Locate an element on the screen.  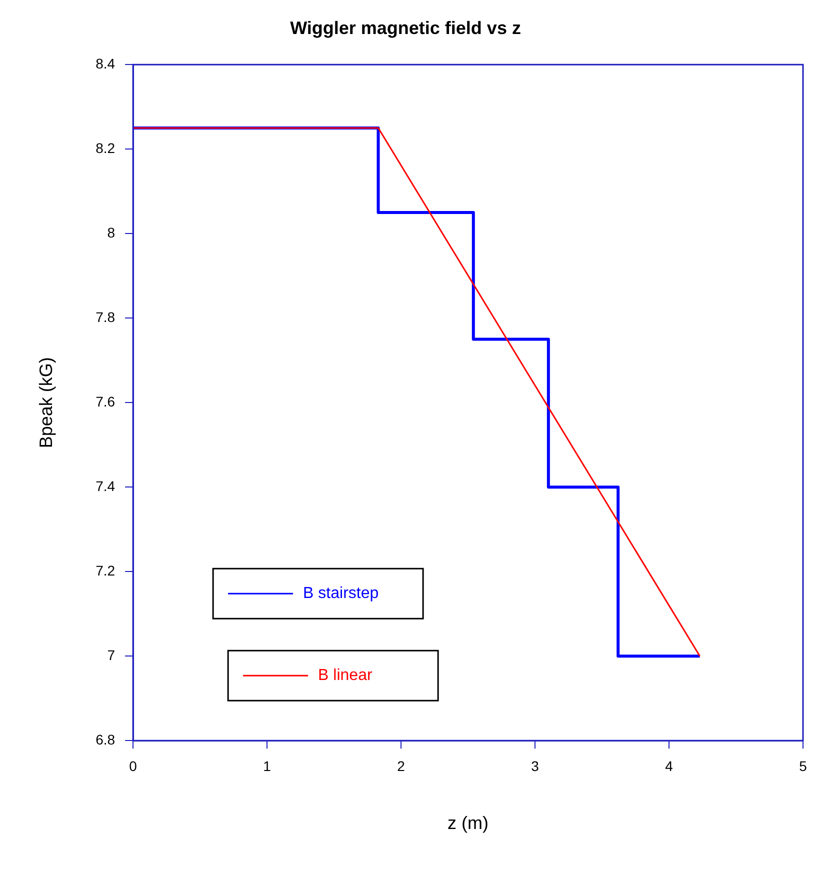
y-tick-label: 8 is located at coordinates (111, 232).